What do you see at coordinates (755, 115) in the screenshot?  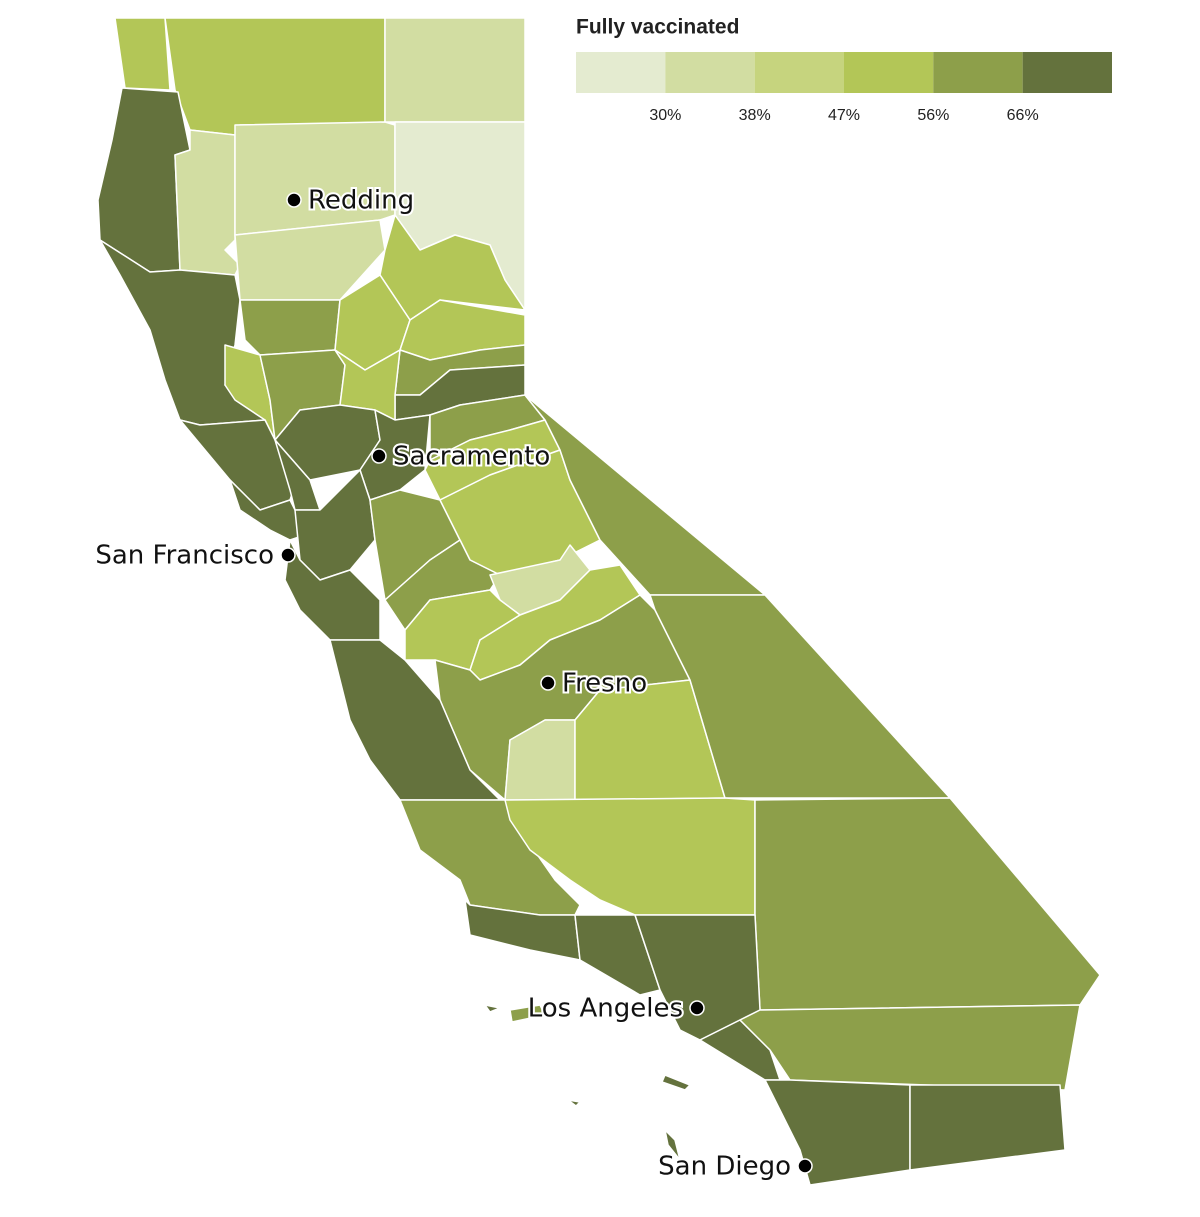 I see `legend-tick-label: 38%` at bounding box center [755, 115].